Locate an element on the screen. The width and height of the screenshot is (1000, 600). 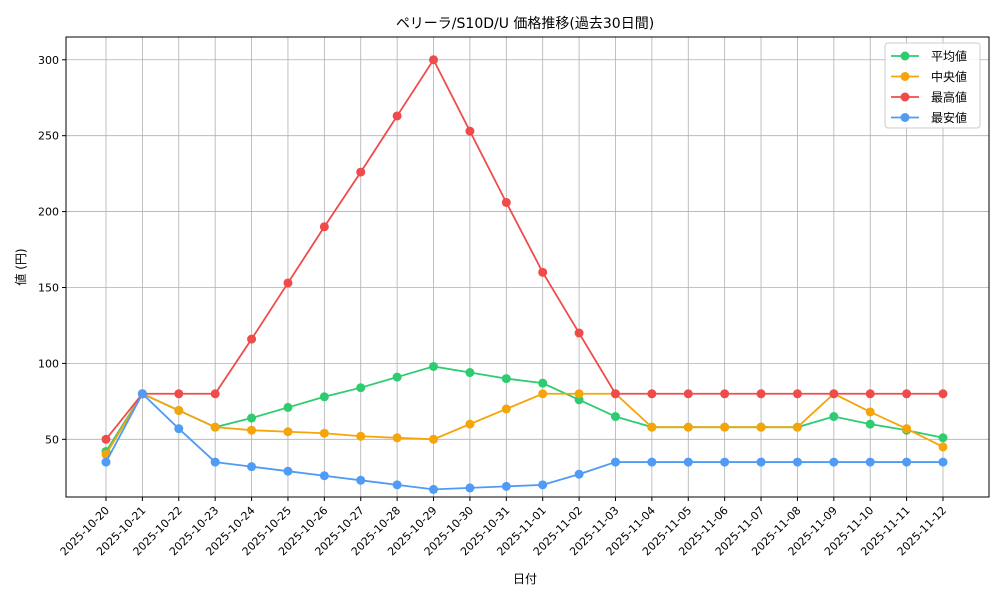
legend-box is located at coordinates (932, 85).